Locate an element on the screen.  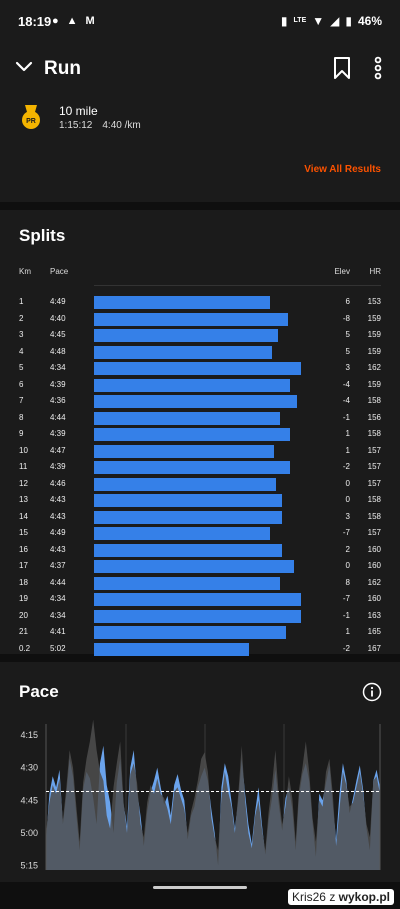
pace-chart: 4:15 4:30 4:45 5:00 5:15 is located at coordinates (200, 795).